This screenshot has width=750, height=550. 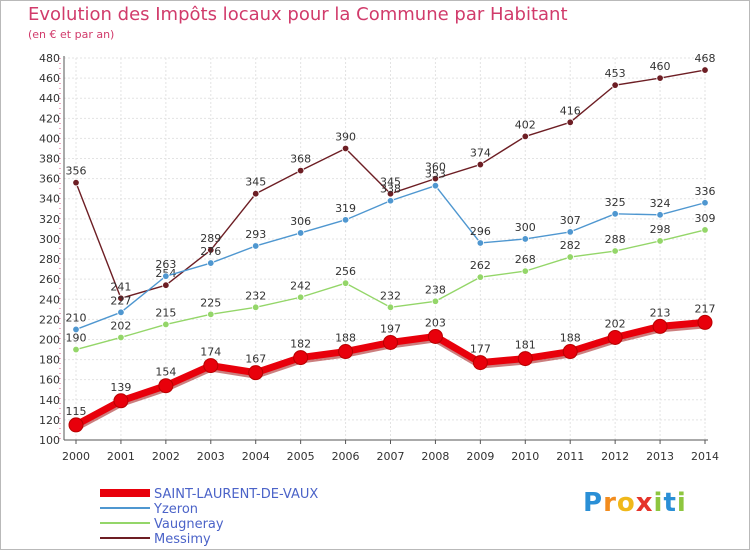 What do you see at coordinates (76, 317) in the screenshot?
I see `data-label: 210` at bounding box center [76, 317].